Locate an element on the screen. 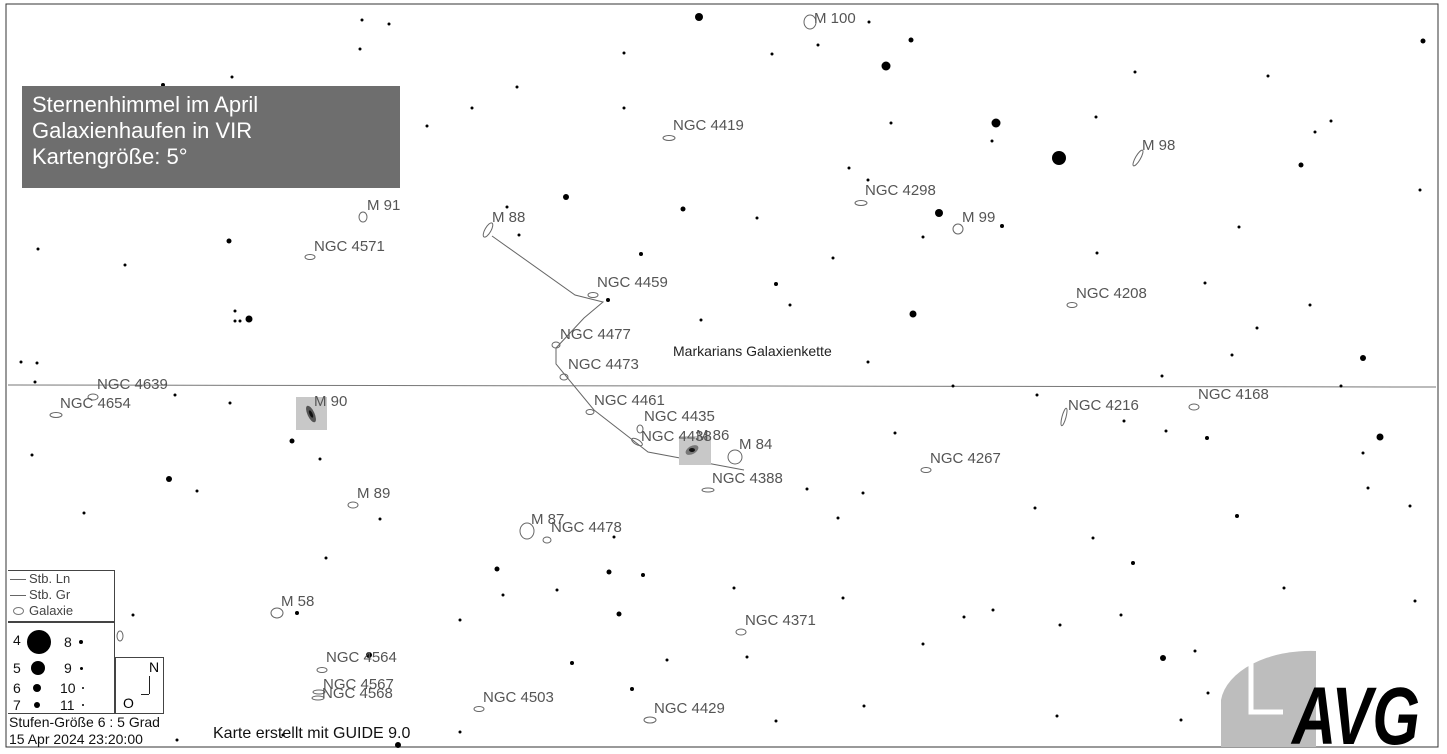 The width and height of the screenshot is (1447, 754). legend-lines: Stb. Ln Stb. Gr Galaxie is located at coordinates (61, 596).